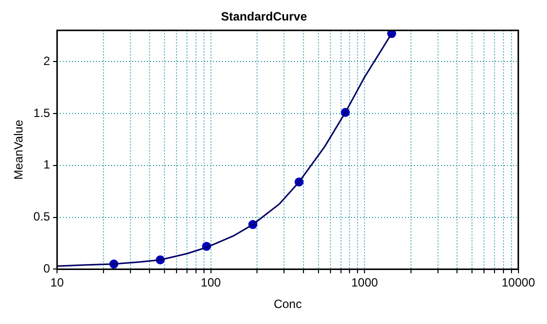  What do you see at coordinates (46, 61) in the screenshot?
I see `y-tick-label: 2` at bounding box center [46, 61].